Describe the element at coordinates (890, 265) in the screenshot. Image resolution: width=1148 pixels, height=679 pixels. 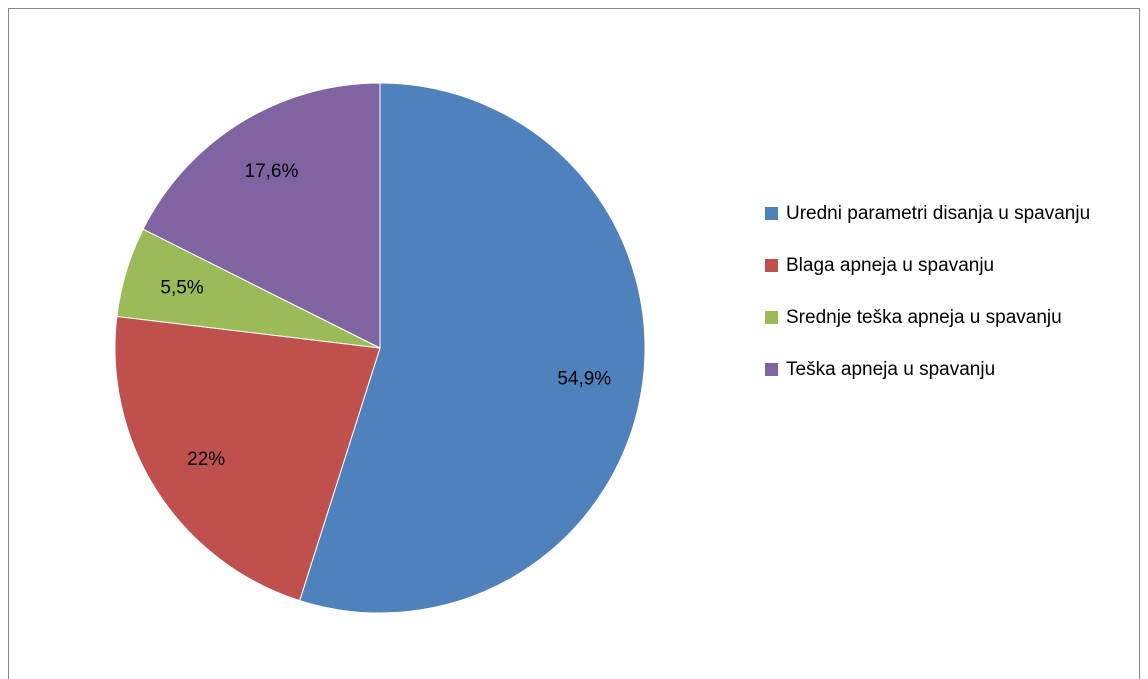
I see `legend-label: Blaga apneja u spavanju` at that location.